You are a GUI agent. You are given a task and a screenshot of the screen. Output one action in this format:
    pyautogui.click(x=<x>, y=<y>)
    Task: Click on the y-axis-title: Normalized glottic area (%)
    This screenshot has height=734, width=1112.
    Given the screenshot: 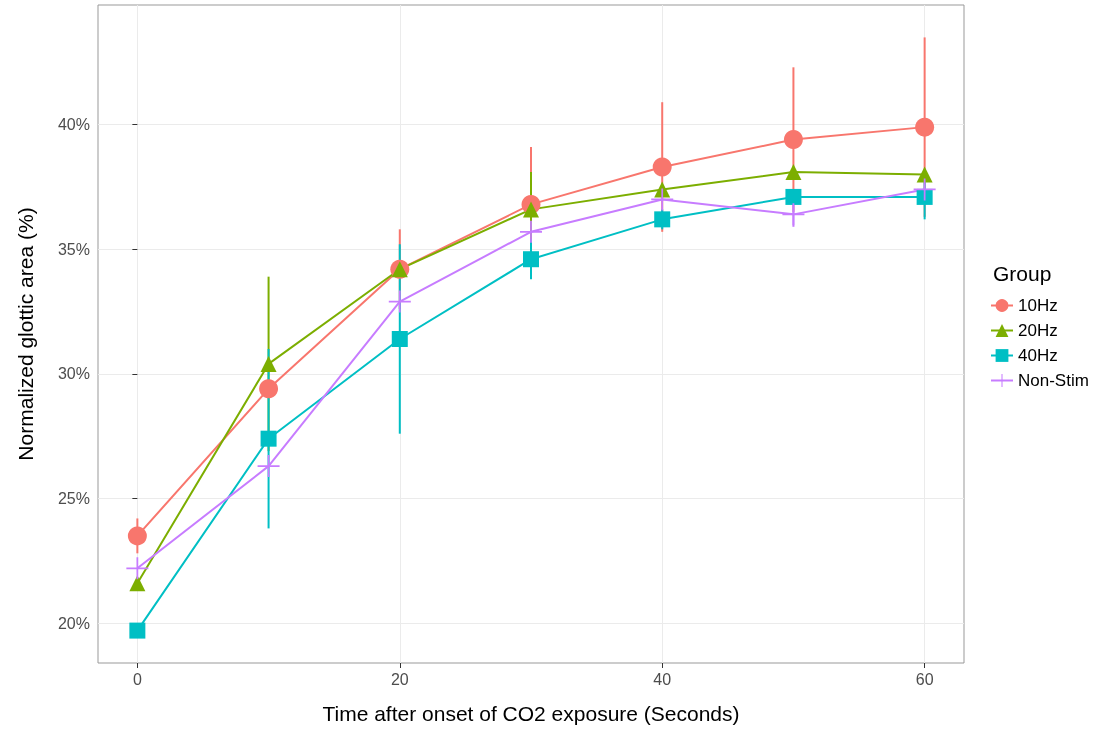 What is the action you would take?
    pyautogui.click(x=25, y=334)
    